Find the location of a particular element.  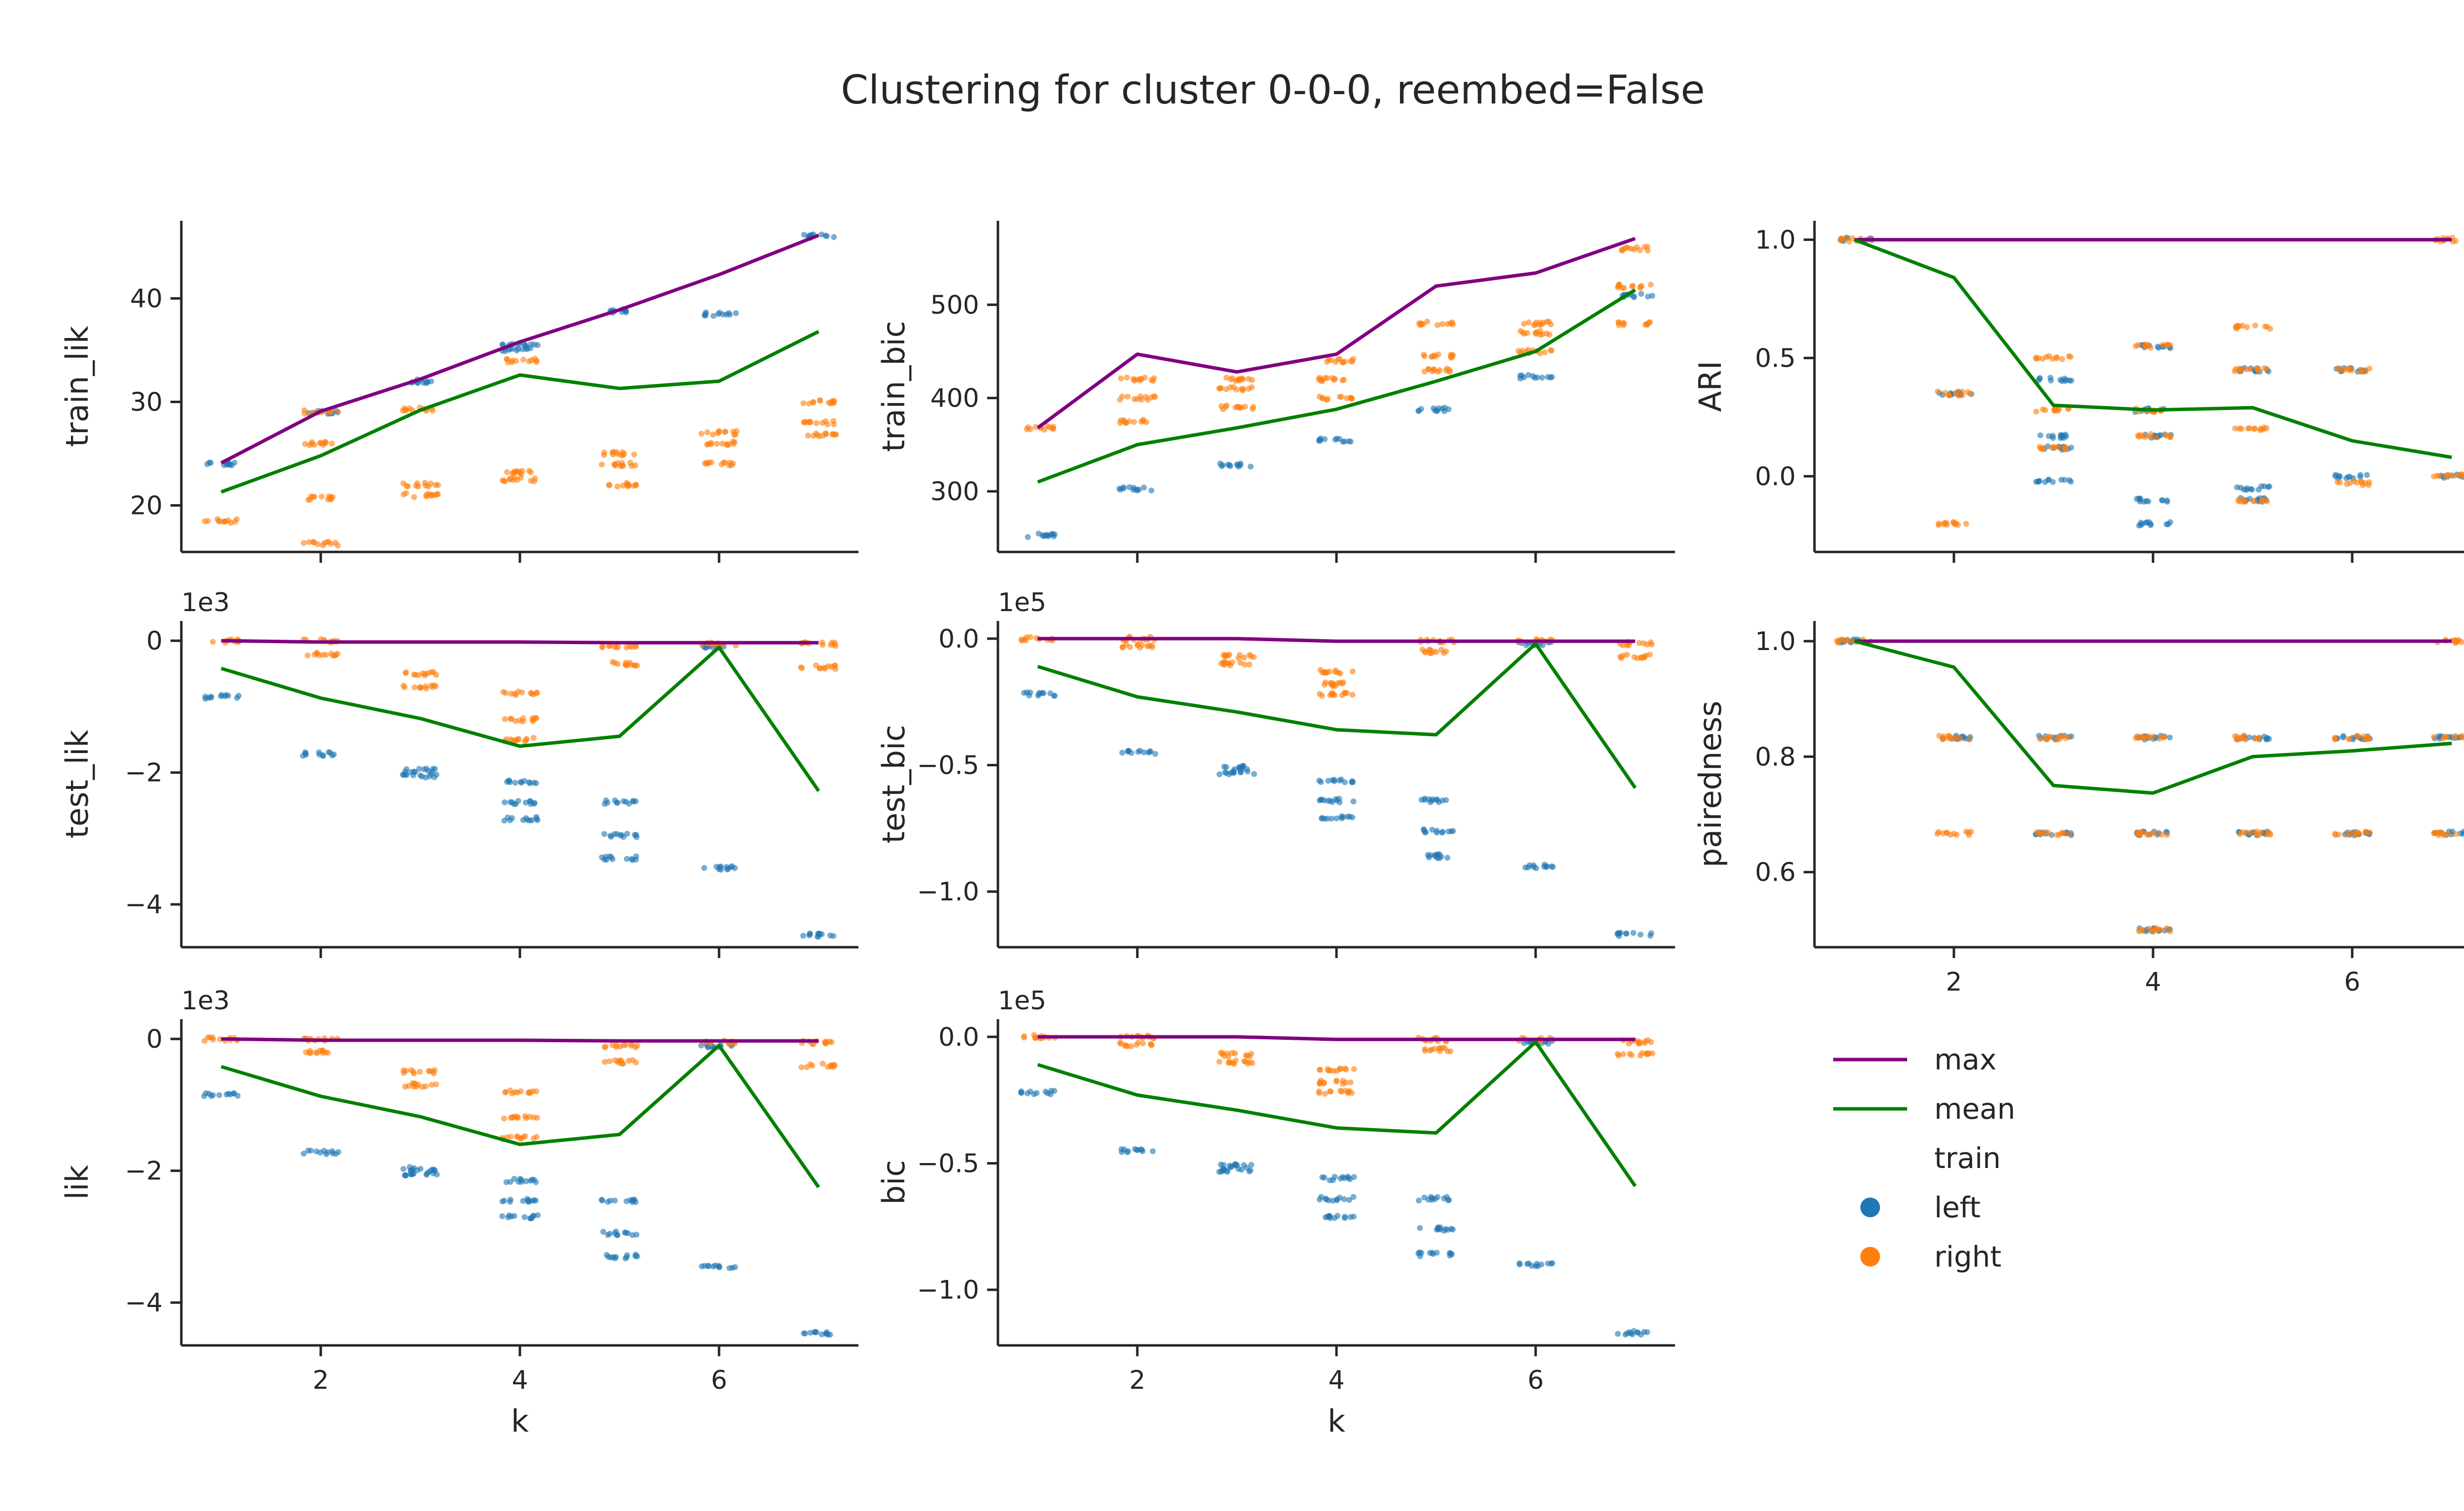

legend-item-max: max is located at coordinates (1914, 1059).